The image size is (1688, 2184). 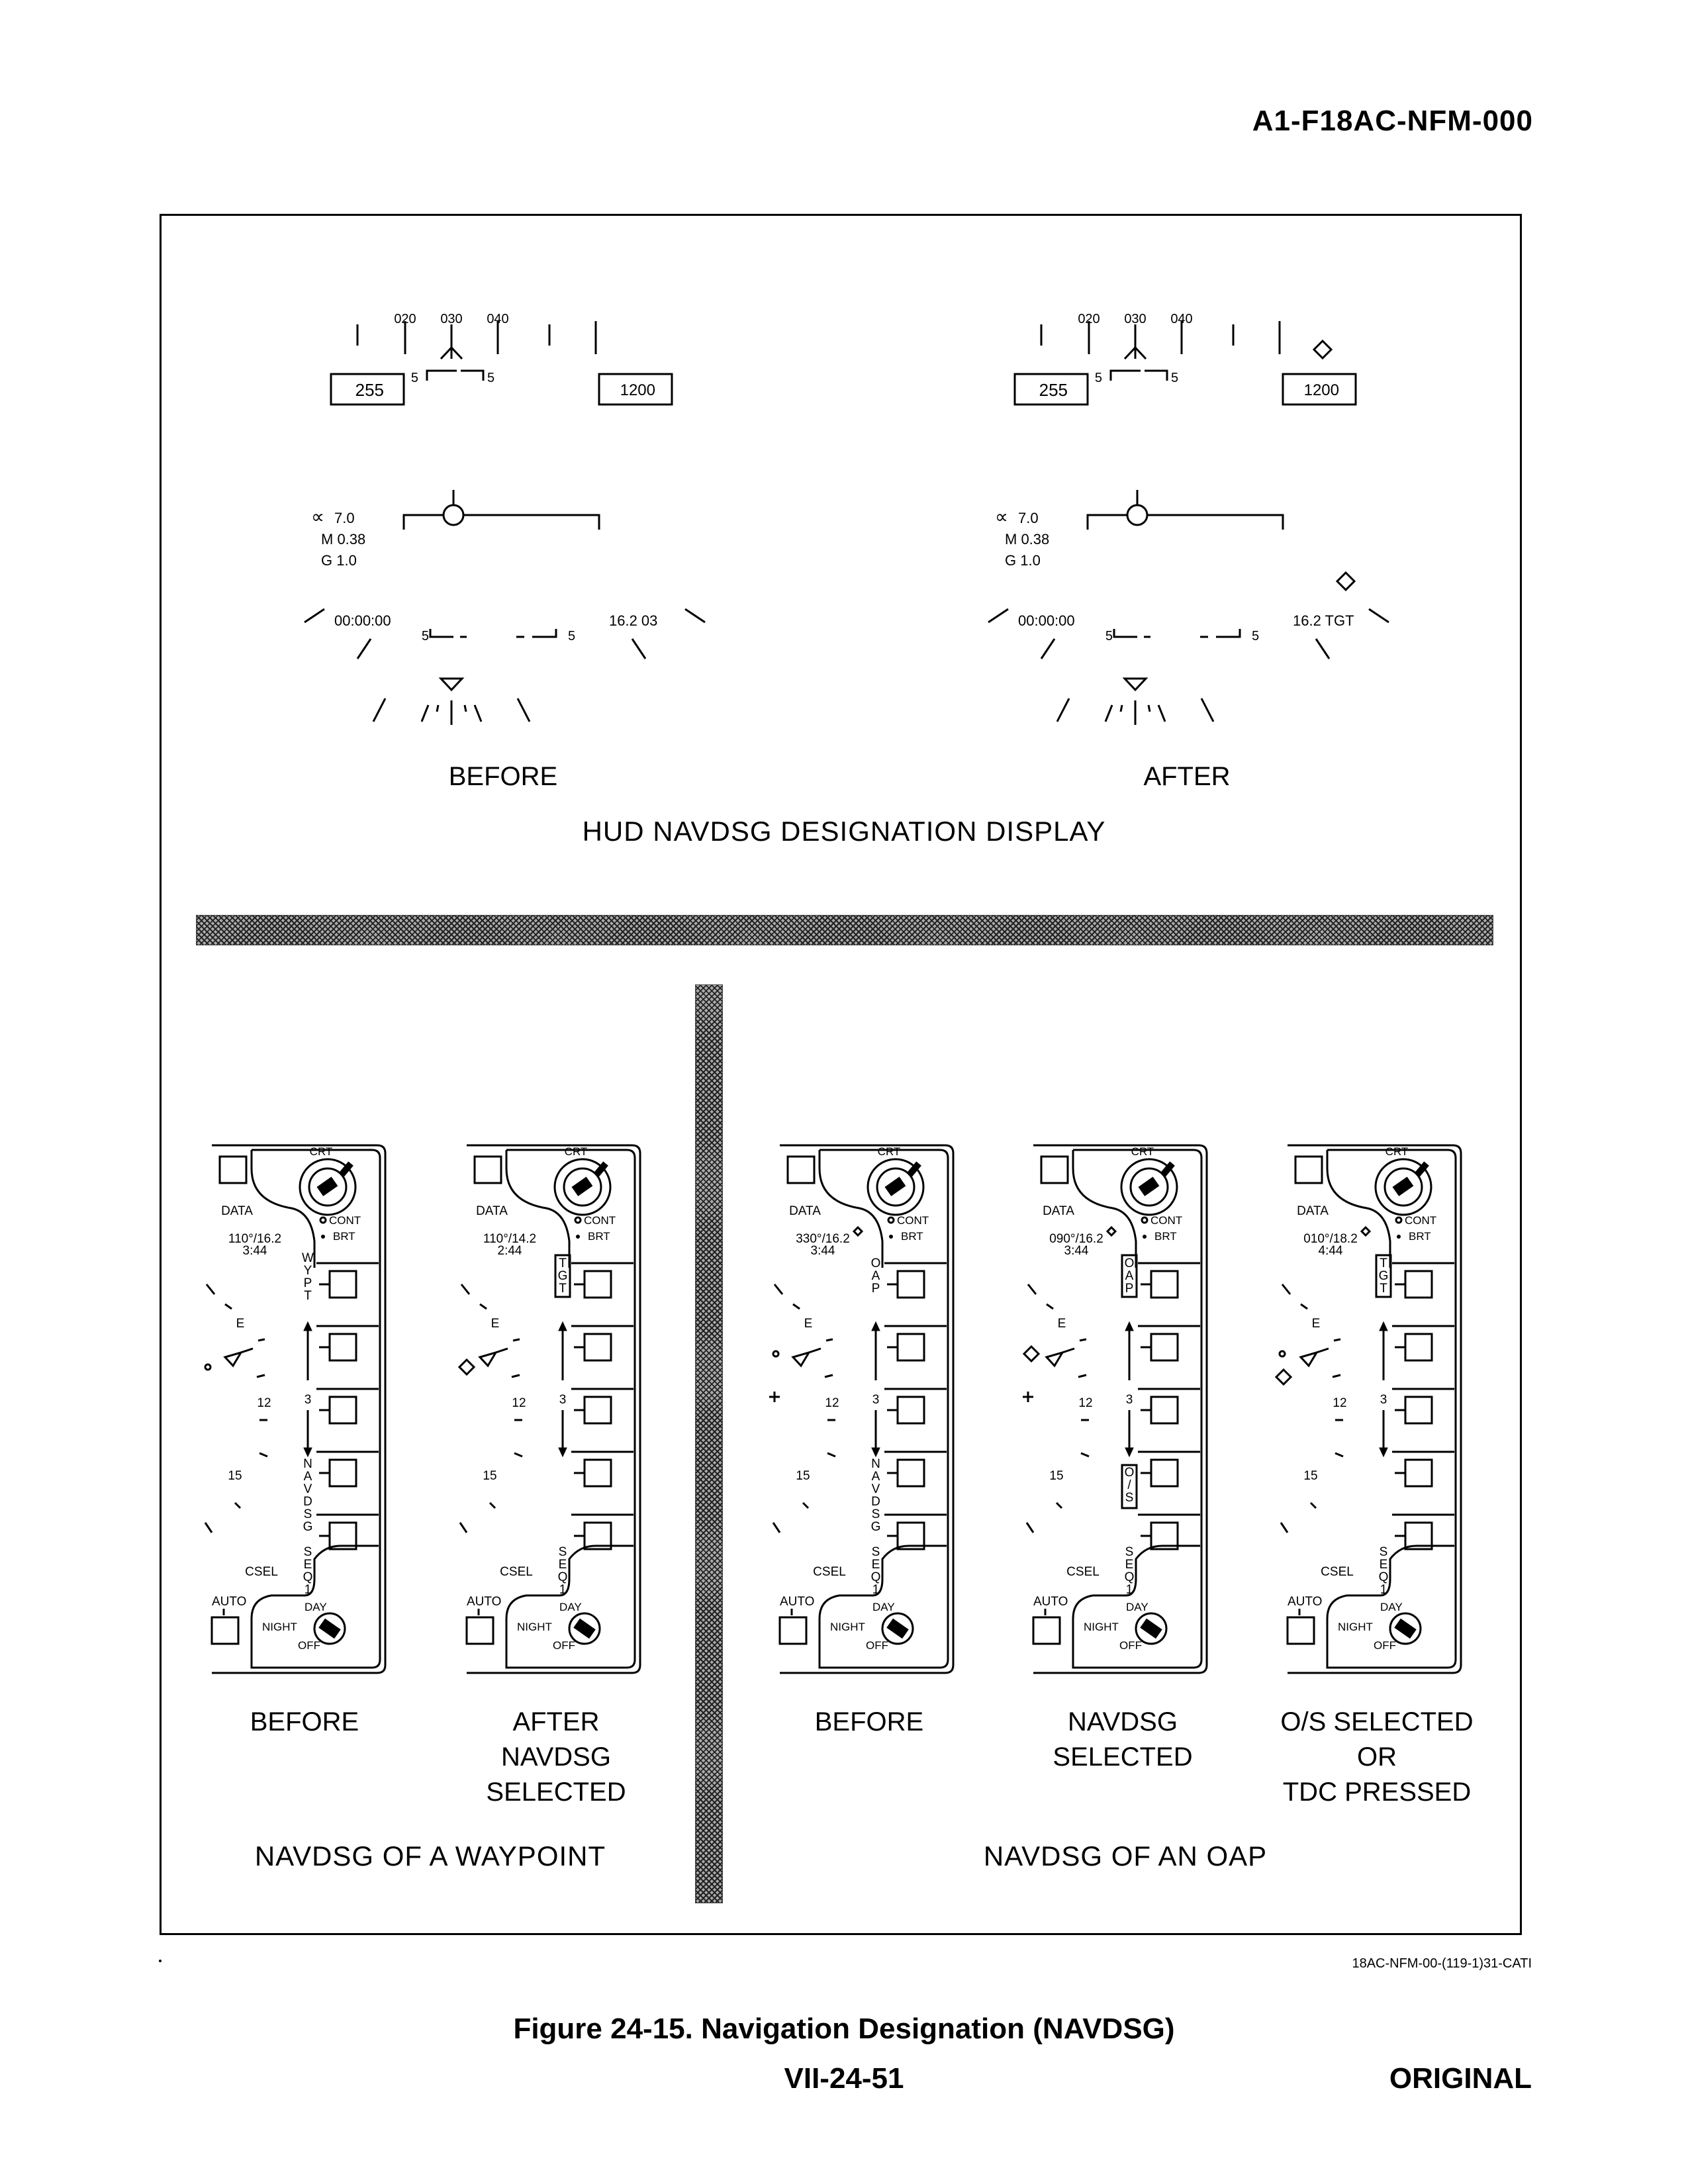 I want to click on document-id: A1-F18AC-NFM-000, so click(x=1392, y=121).